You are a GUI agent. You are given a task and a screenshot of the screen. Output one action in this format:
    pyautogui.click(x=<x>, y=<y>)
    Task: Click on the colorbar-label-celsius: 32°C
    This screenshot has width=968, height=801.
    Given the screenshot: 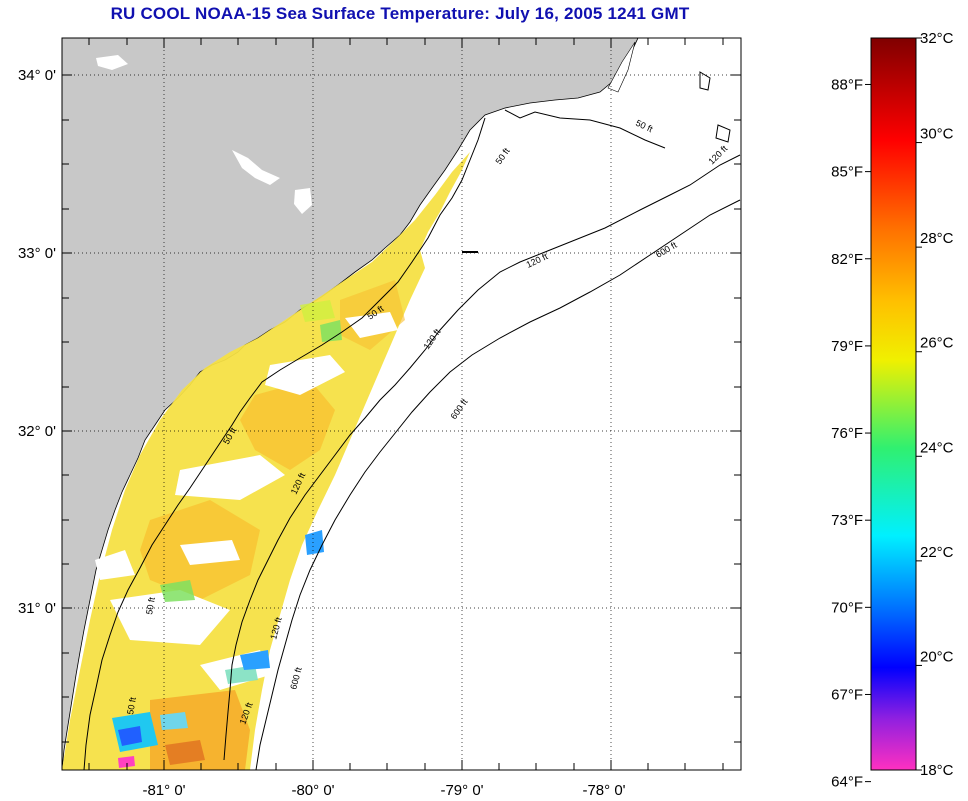 What is the action you would take?
    pyautogui.click(x=937, y=38)
    